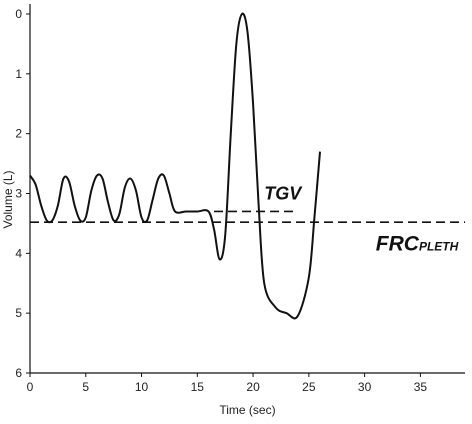 Image resolution: width=472 pixels, height=424 pixels. Describe the element at coordinates (198, 387) in the screenshot. I see `x-tick-label: 15` at that location.